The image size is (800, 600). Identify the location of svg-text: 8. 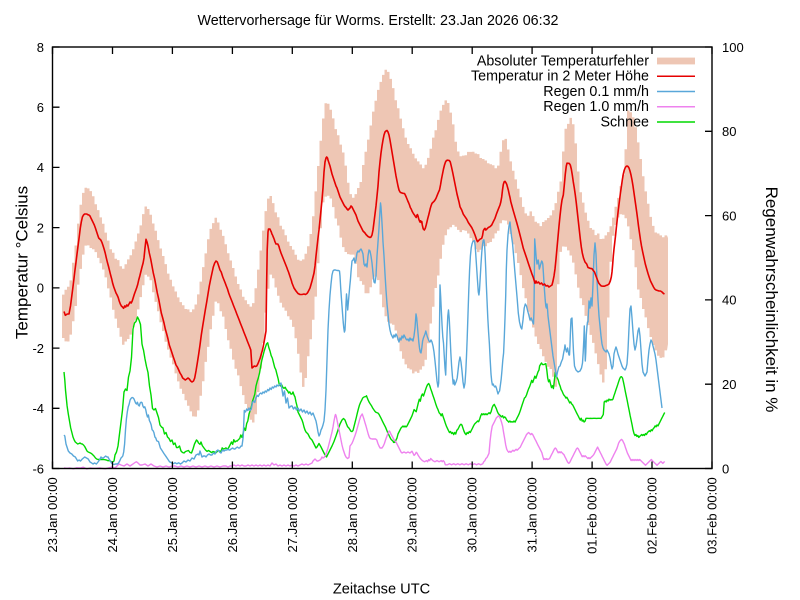
(40, 47).